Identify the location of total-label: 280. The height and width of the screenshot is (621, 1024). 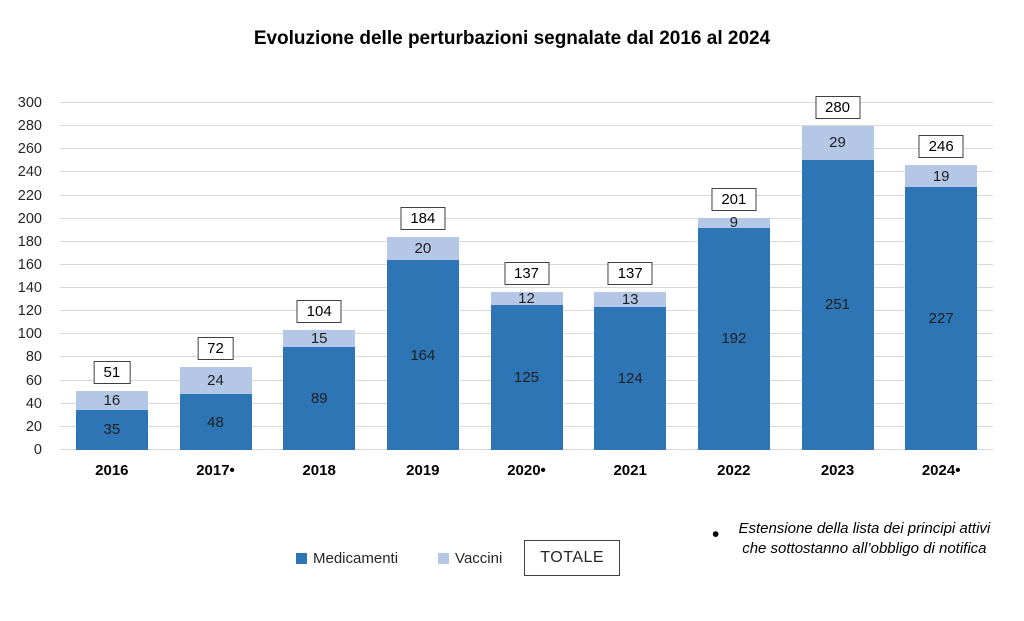
(837, 108).